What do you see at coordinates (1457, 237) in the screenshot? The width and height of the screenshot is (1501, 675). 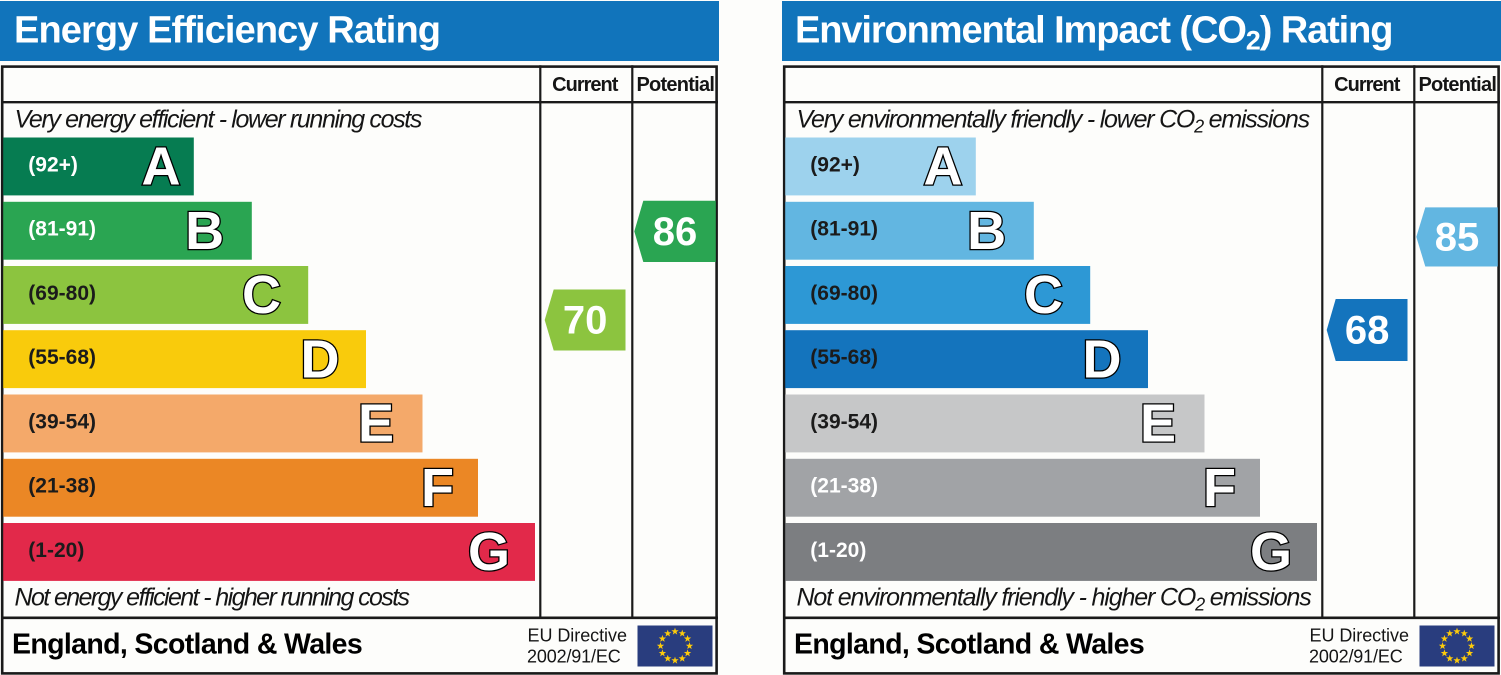 I see `svg-text: 85` at bounding box center [1457, 237].